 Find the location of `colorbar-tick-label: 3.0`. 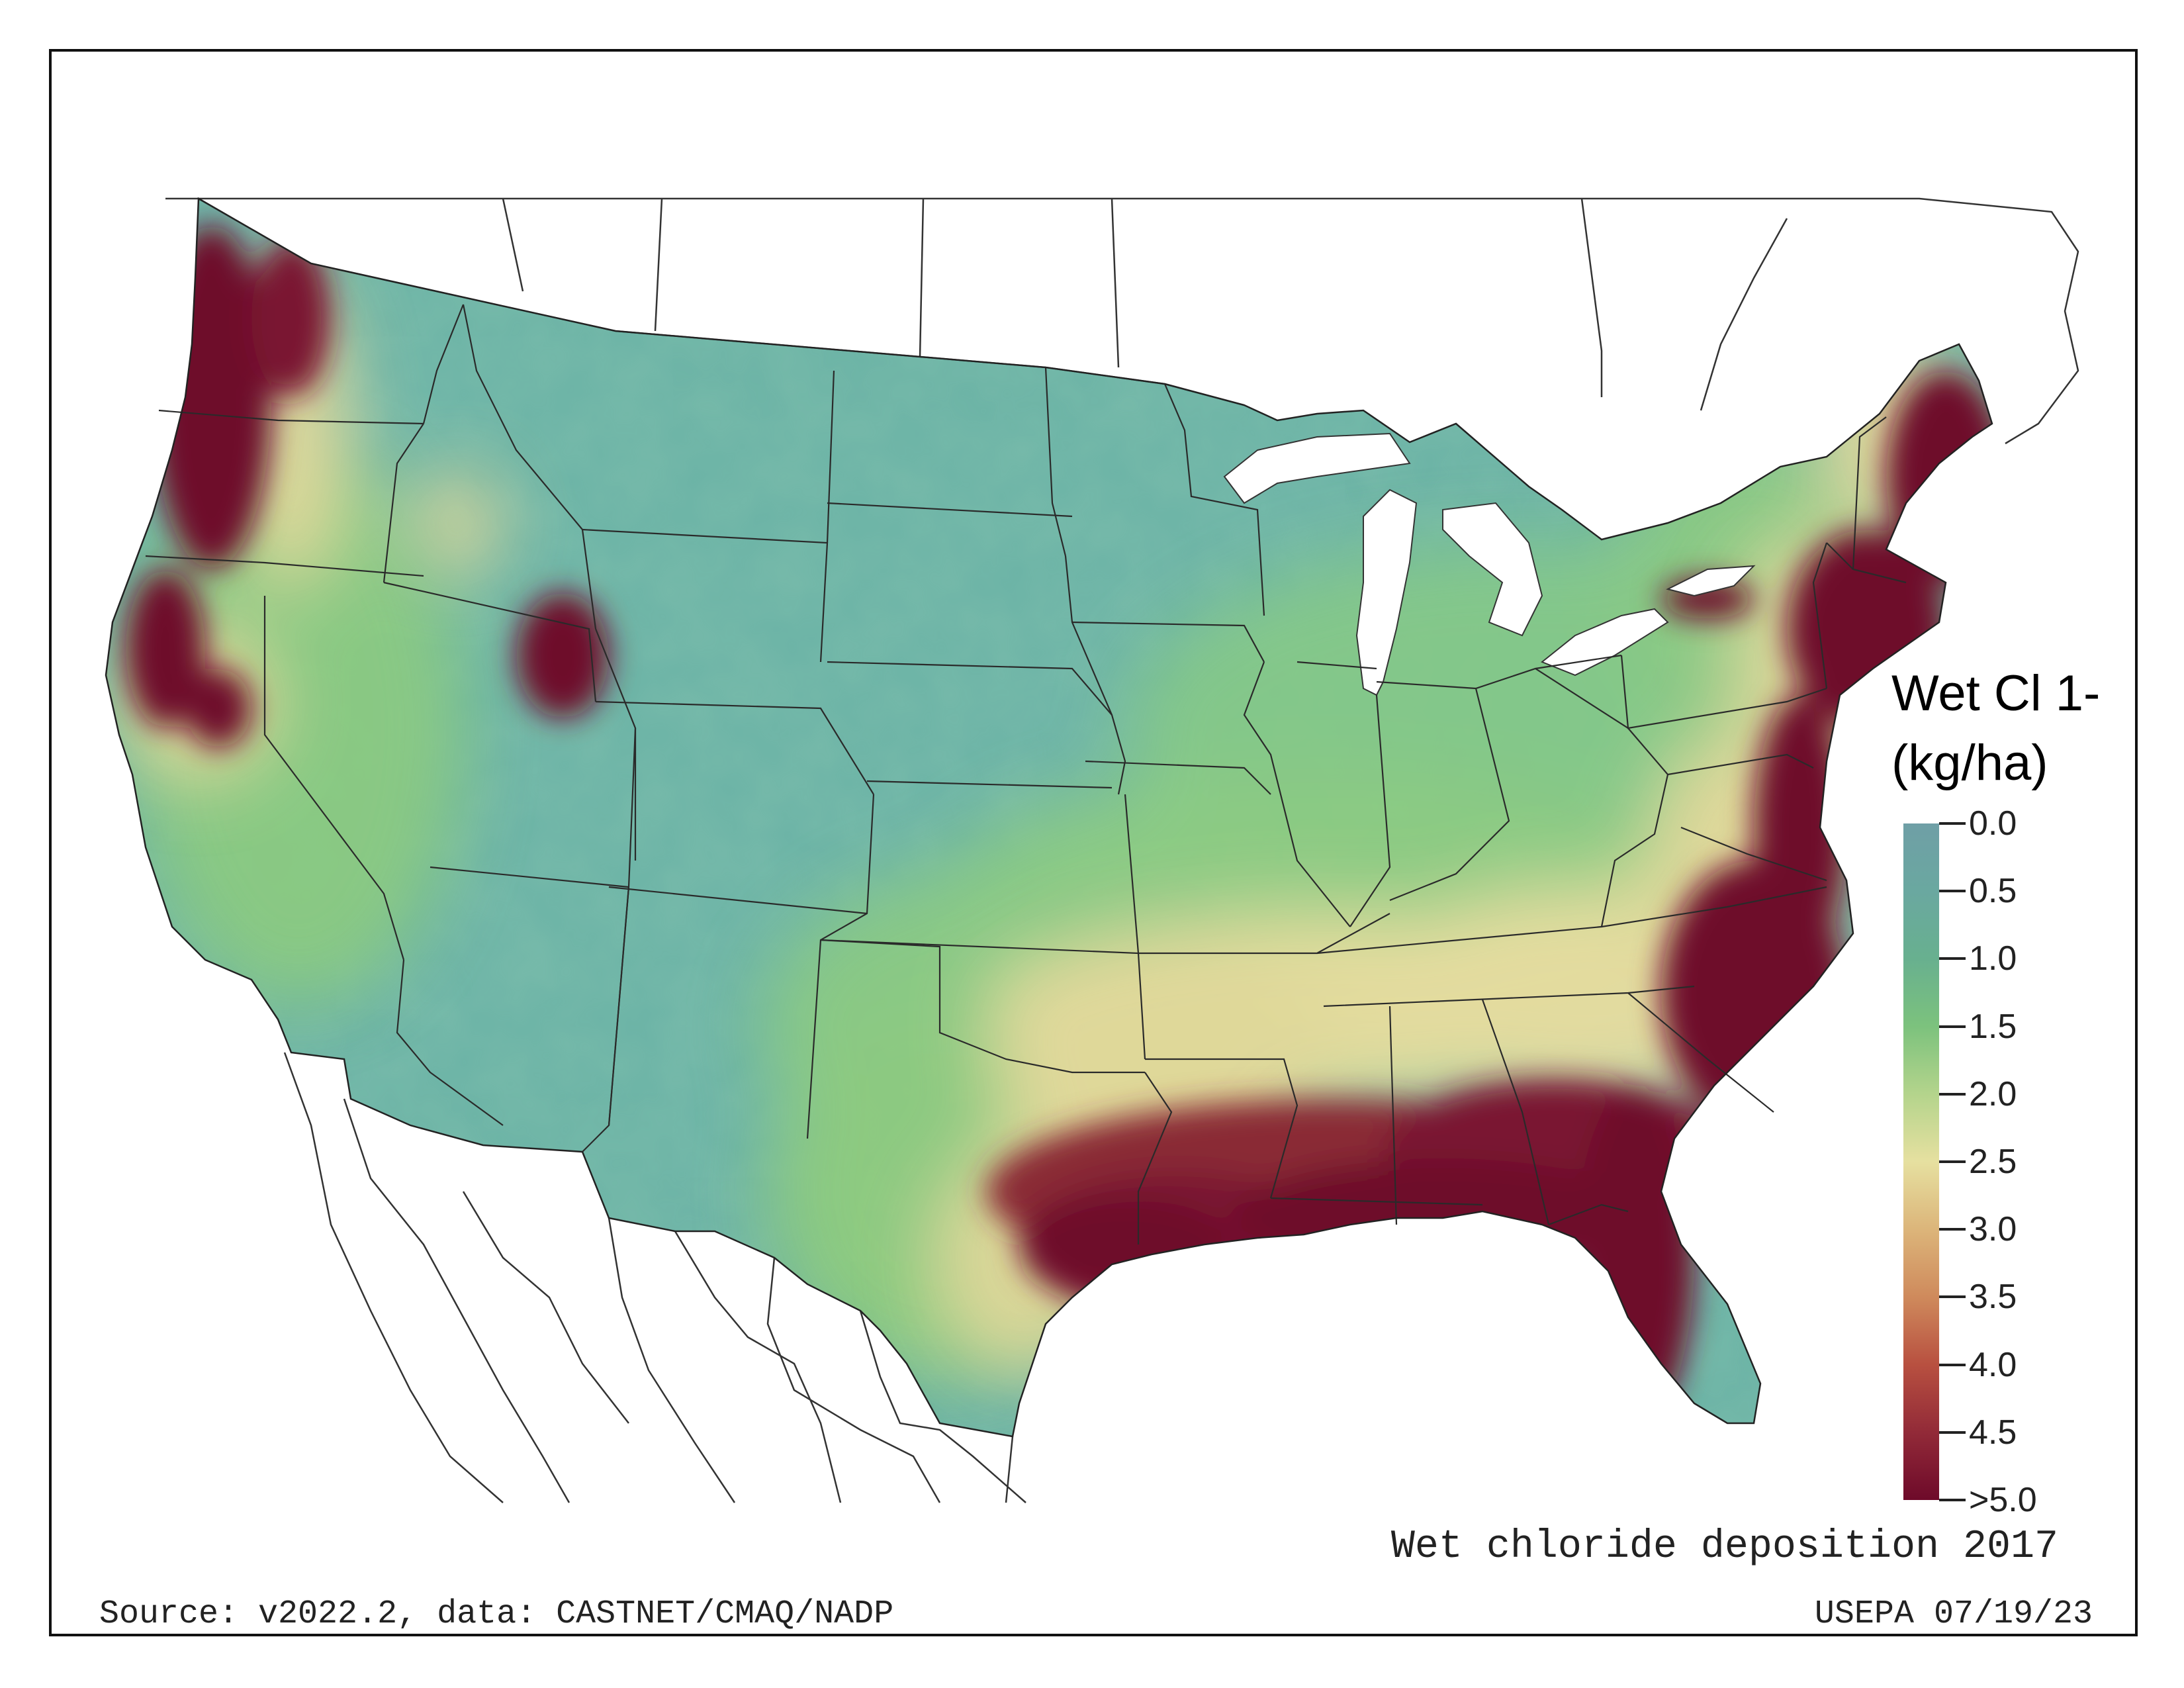

colorbar-tick-label: 3.0 is located at coordinates (1993, 1229).